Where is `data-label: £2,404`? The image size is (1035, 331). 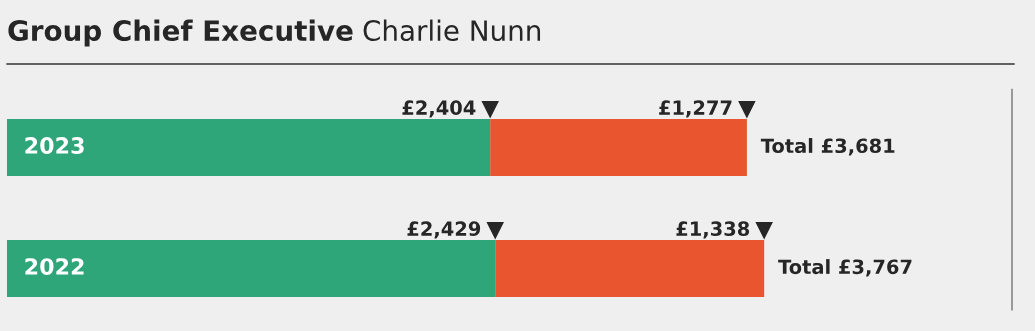
data-label: £2,404 is located at coordinates (439, 109).